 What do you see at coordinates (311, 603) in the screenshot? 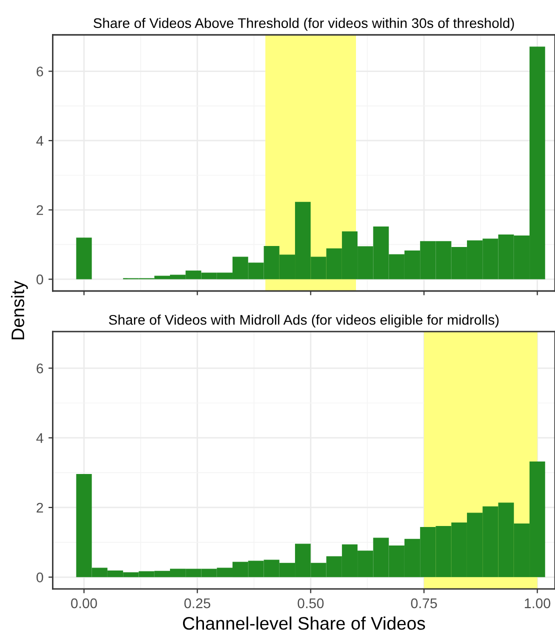
I see `x-tick-label: 0.50` at bounding box center [311, 603].